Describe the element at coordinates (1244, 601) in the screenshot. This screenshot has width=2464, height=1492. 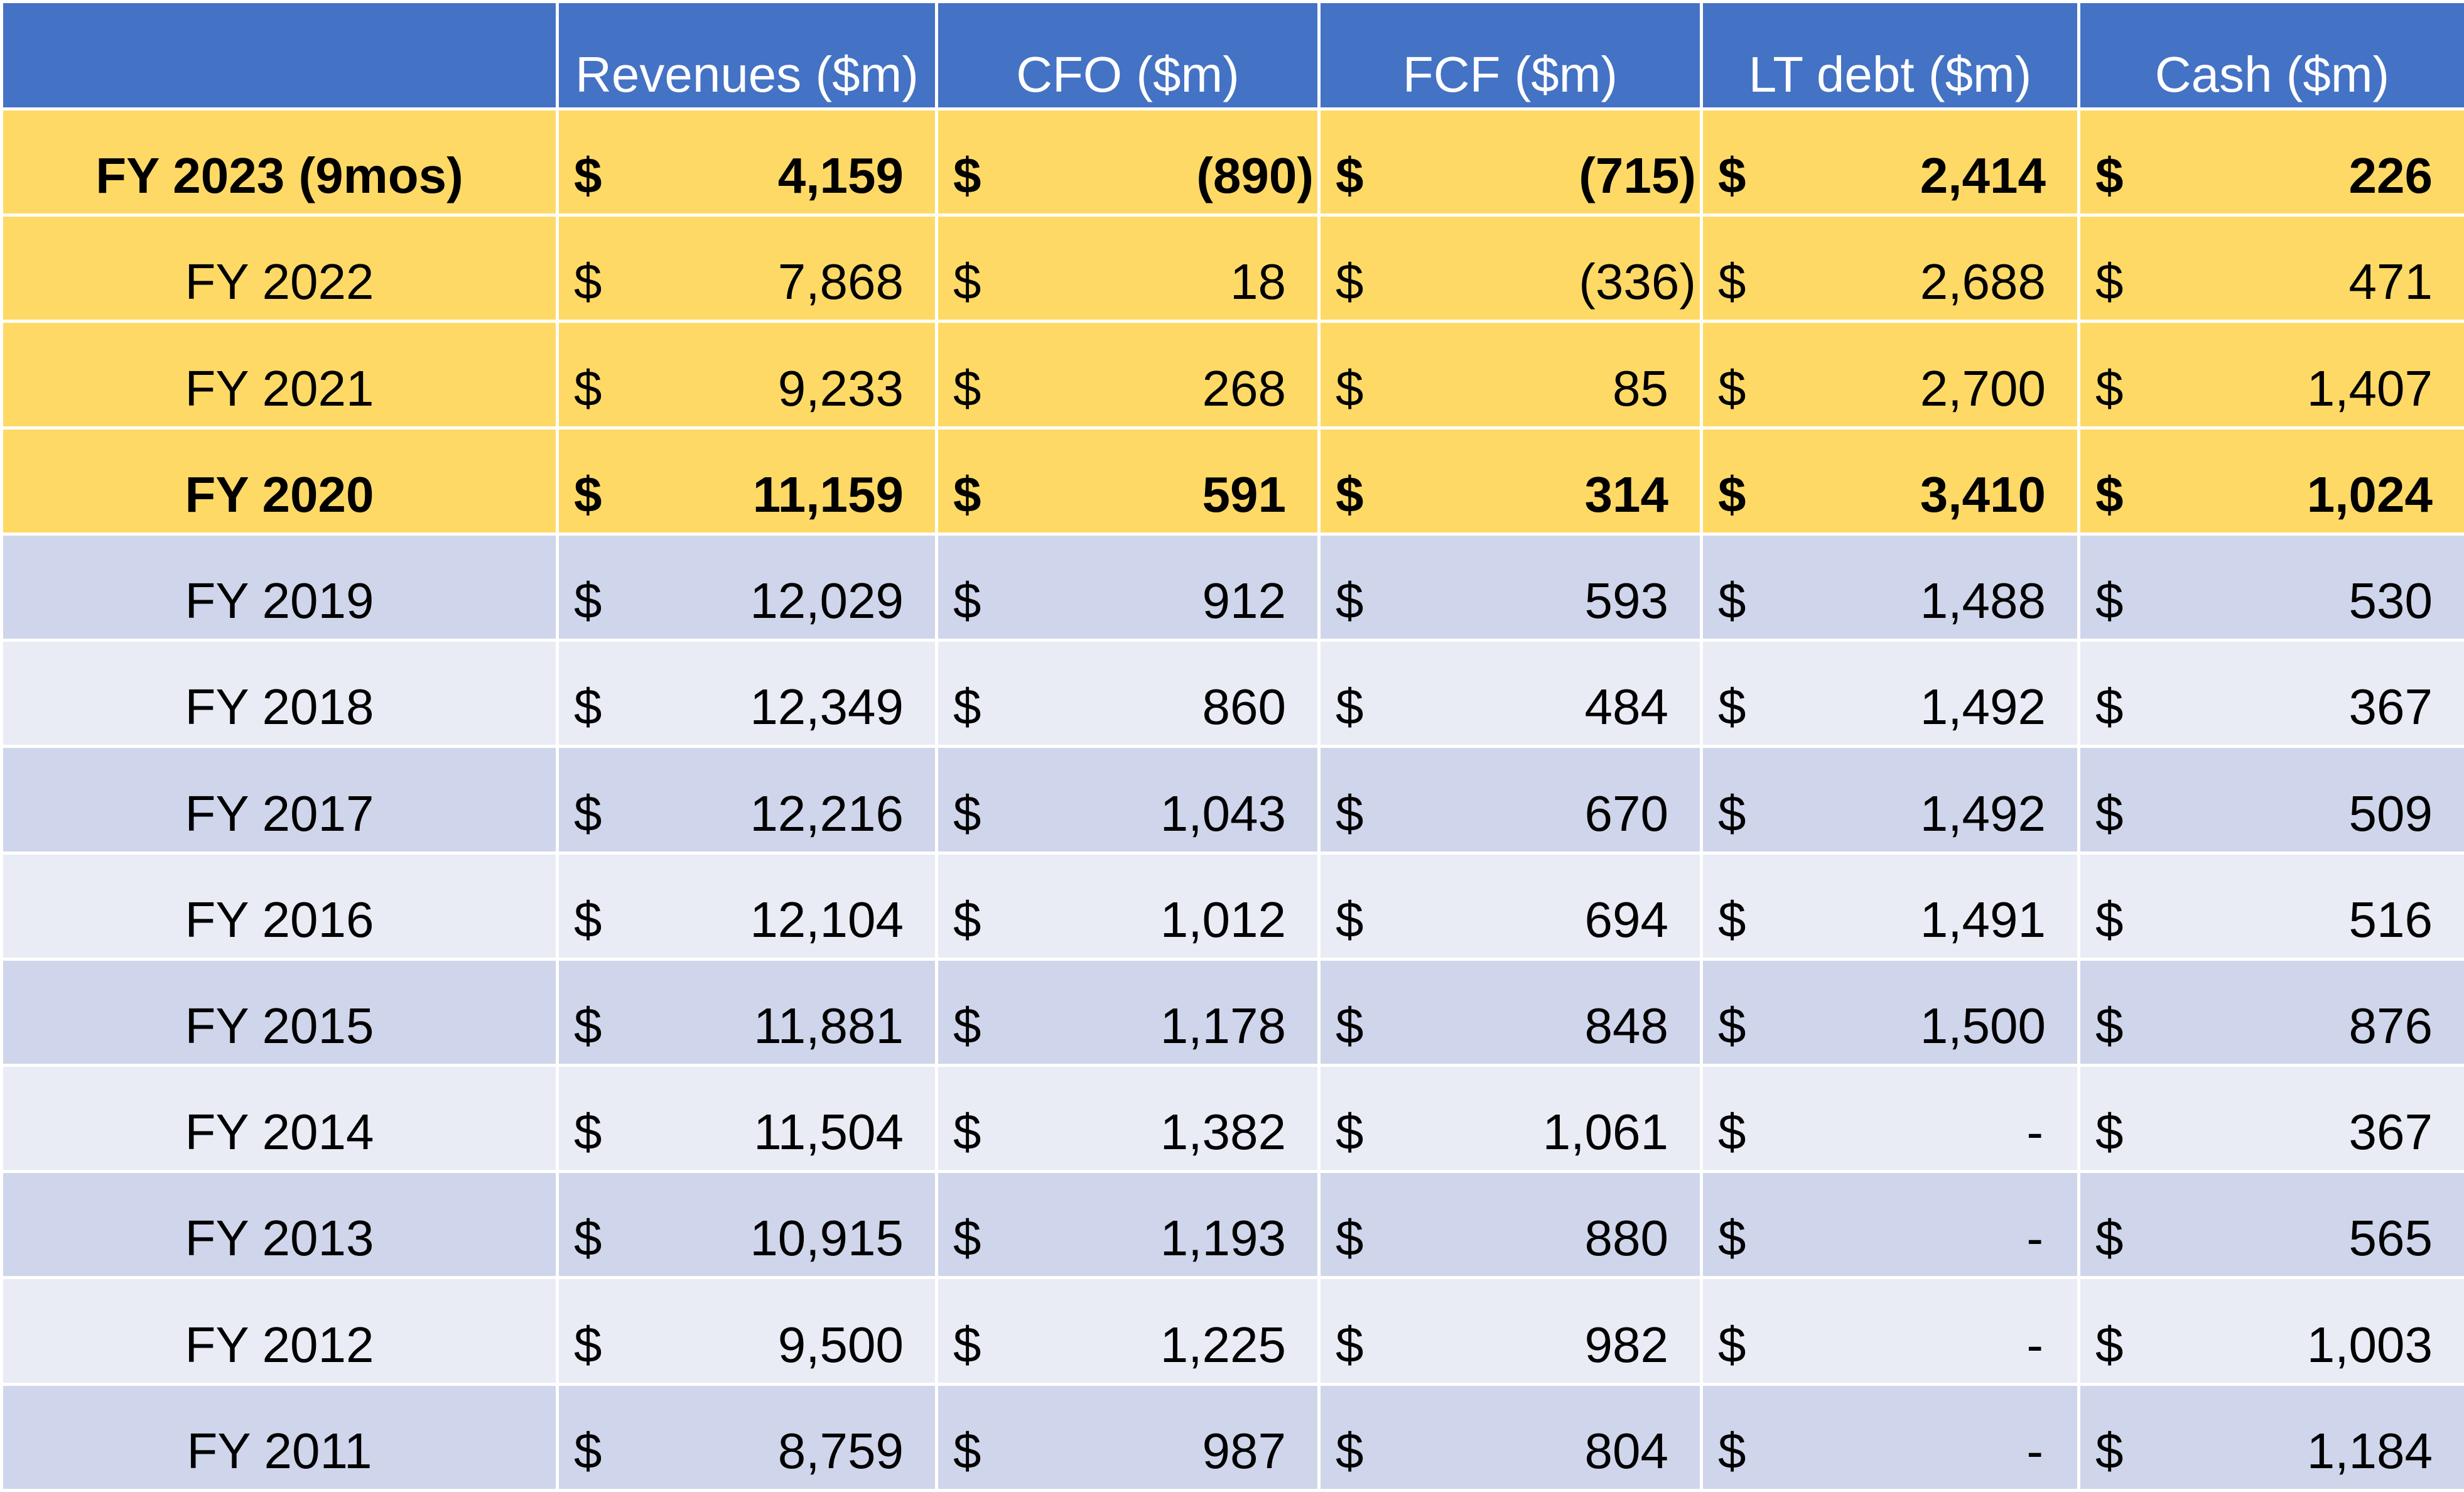
I see `cfo-value: 912` at that location.